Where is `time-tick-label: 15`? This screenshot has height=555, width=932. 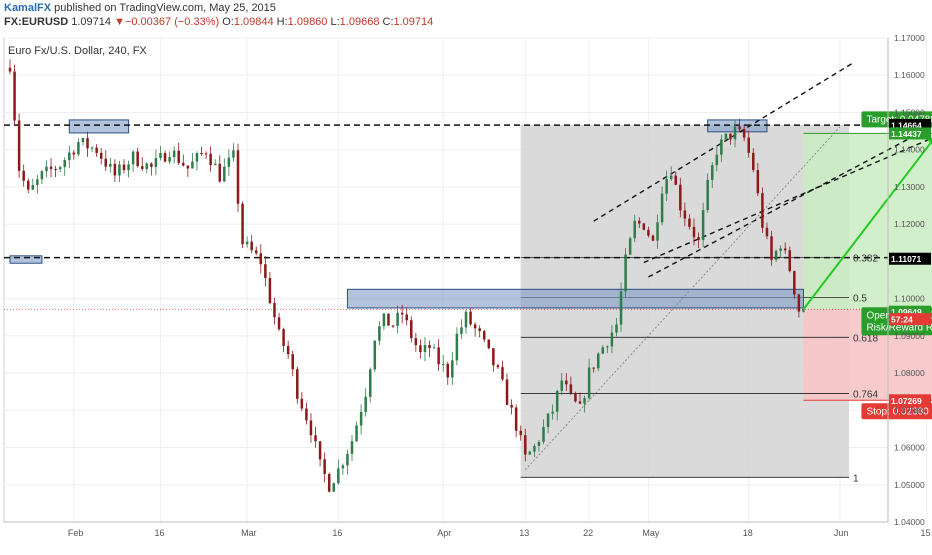
time-tick-label: 15 is located at coordinates (926, 533).